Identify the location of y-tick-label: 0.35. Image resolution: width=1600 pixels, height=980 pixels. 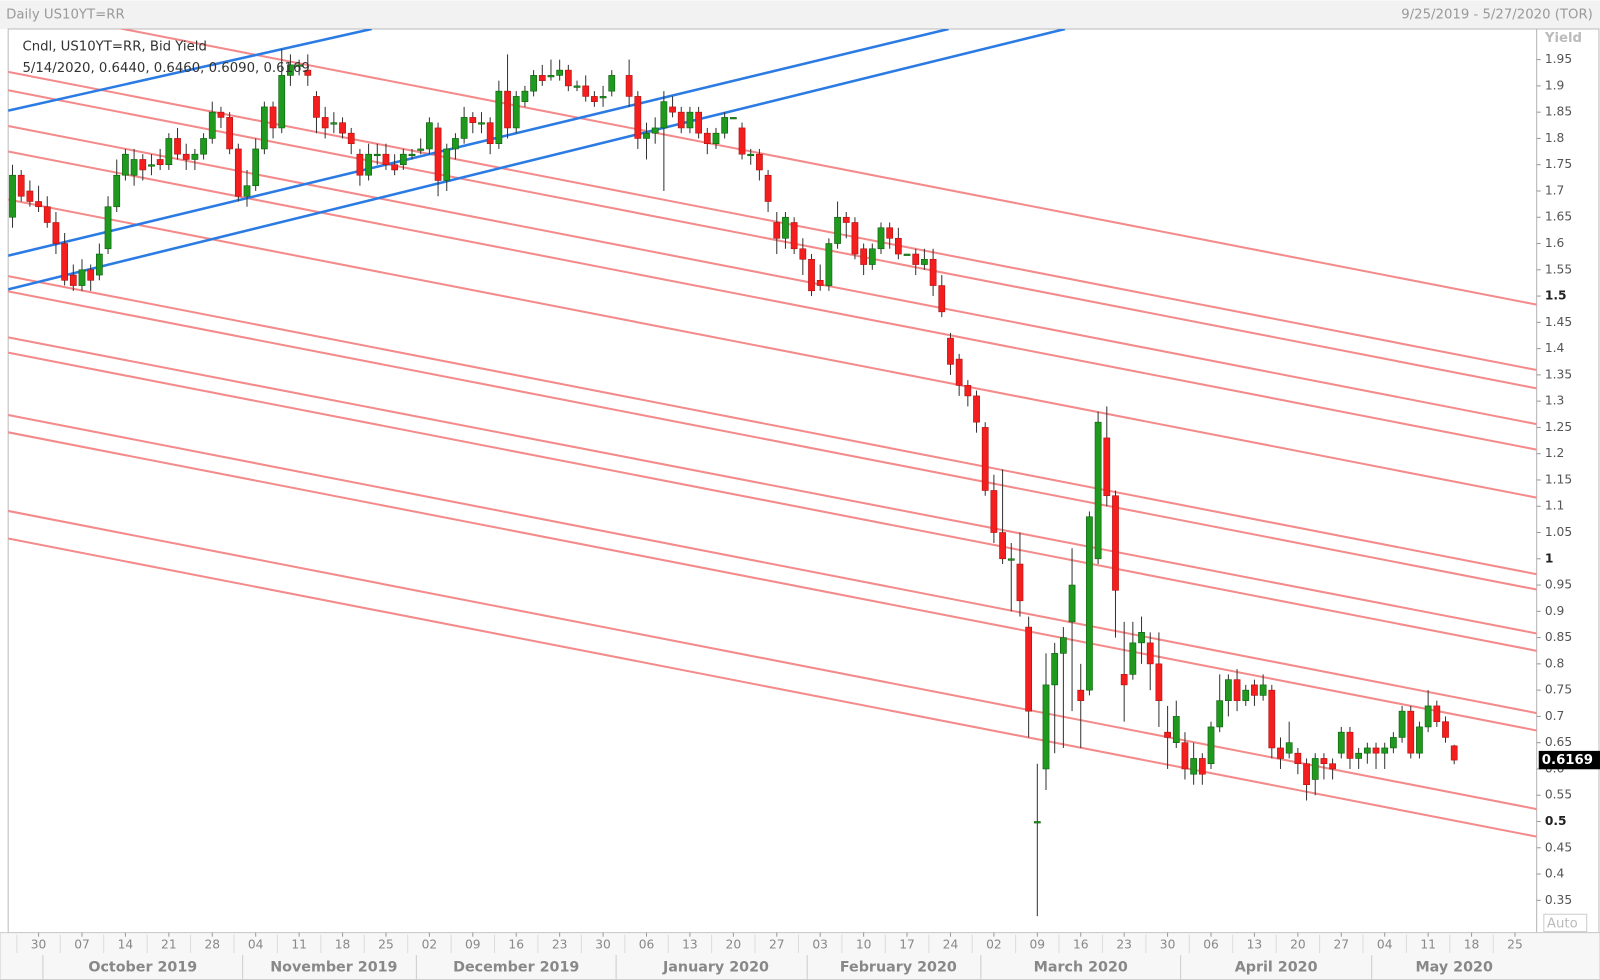
(1558, 900).